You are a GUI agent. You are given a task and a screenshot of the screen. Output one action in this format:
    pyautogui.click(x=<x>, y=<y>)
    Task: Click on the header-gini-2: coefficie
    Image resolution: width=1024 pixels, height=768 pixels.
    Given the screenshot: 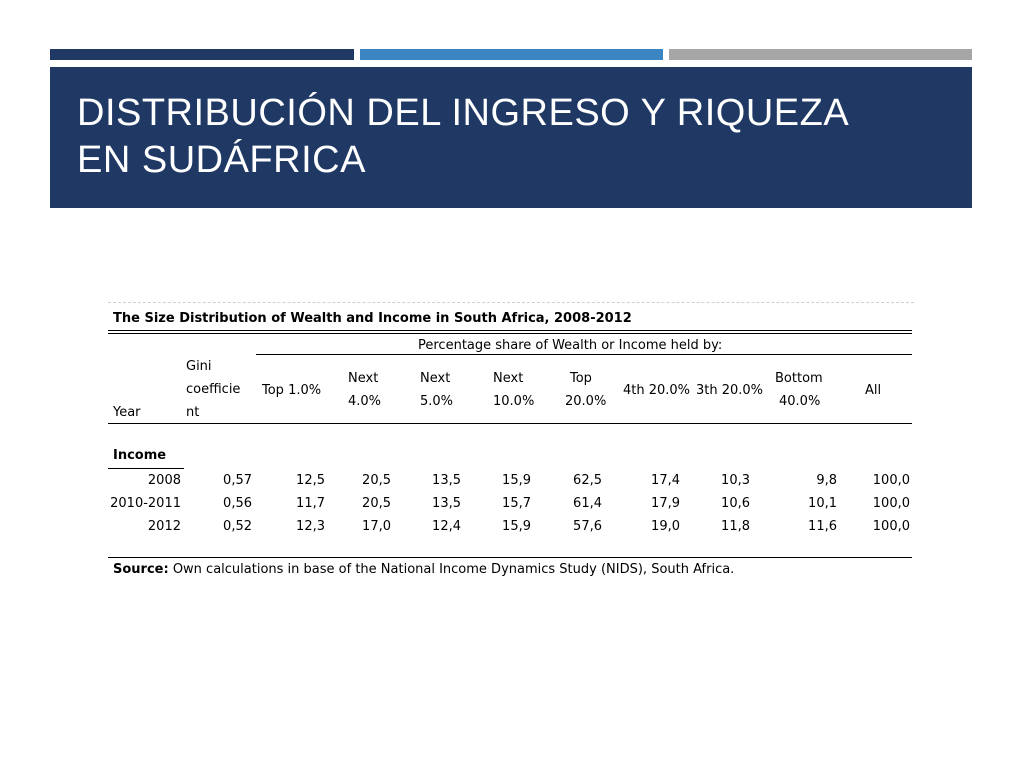 What is the action you would take?
    pyautogui.click(x=213, y=389)
    